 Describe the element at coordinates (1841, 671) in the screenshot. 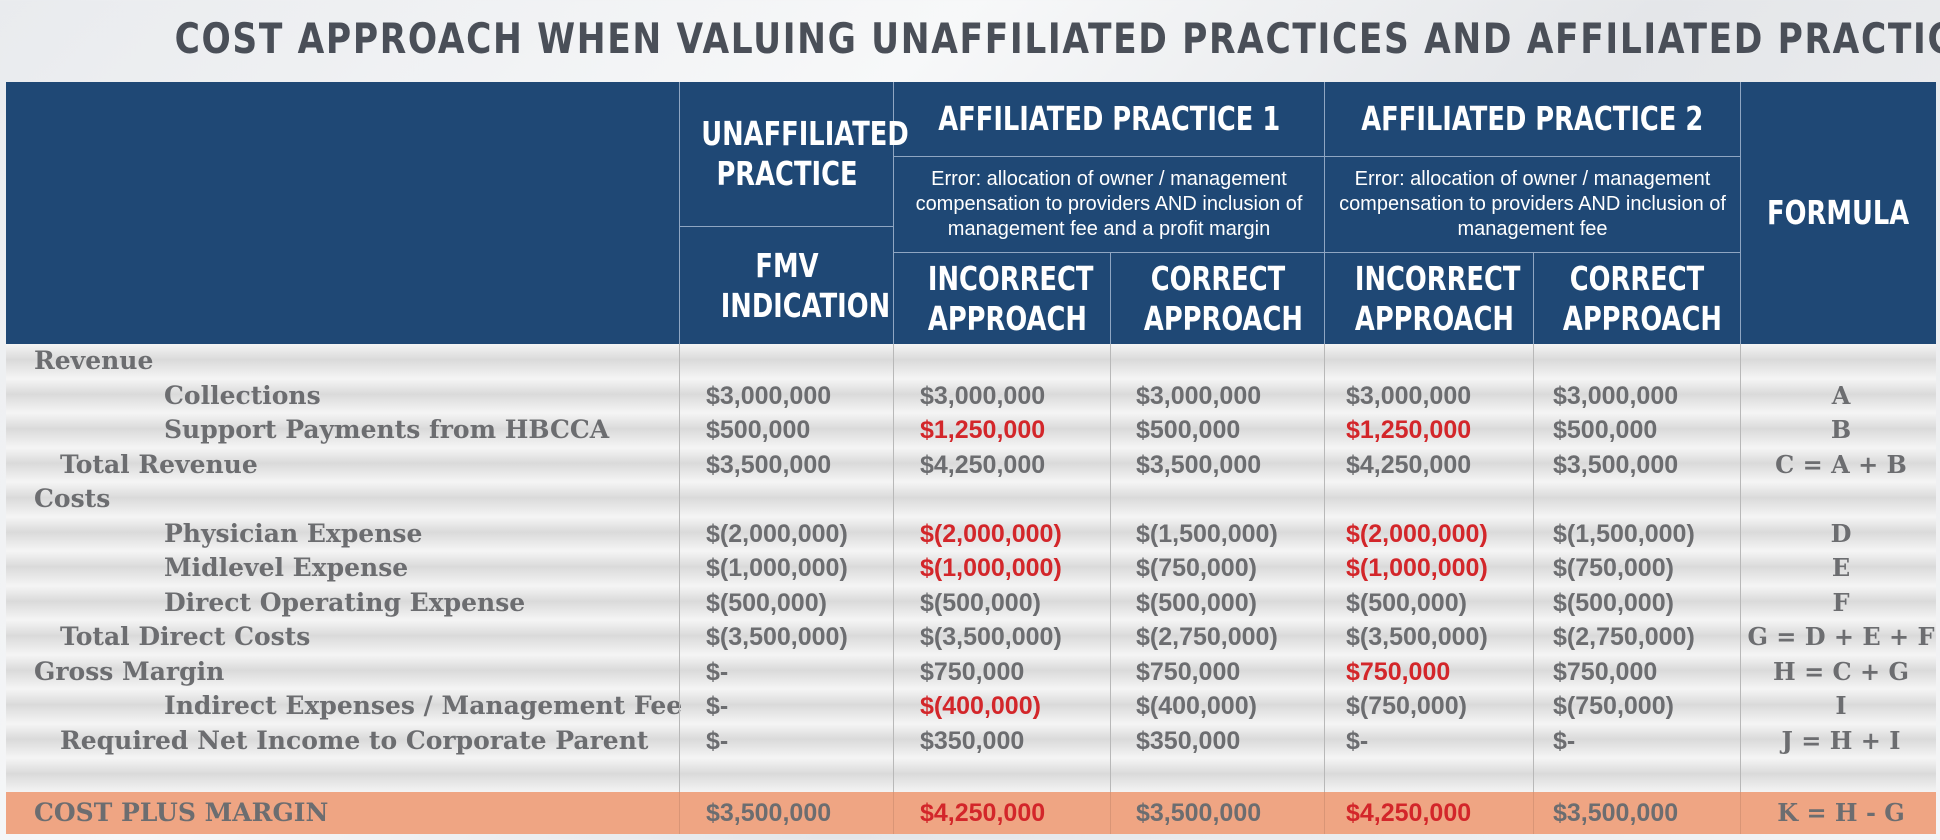

I see `row-formula: H = C + G` at that location.